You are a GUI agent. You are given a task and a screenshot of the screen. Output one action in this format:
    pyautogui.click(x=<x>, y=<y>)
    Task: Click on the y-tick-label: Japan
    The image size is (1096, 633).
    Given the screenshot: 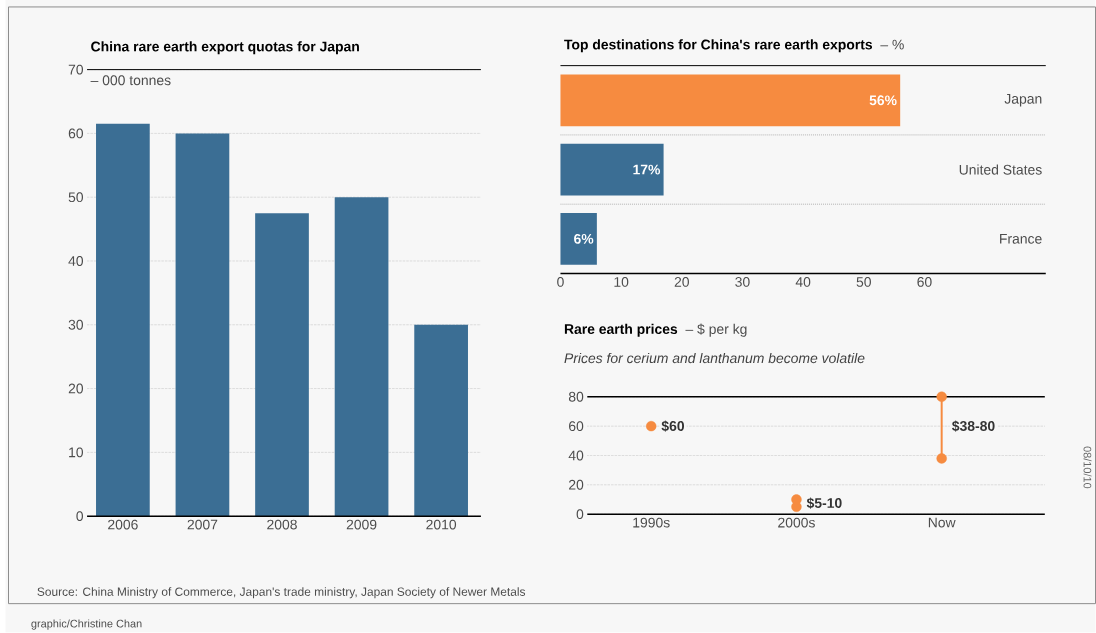 What is the action you would take?
    pyautogui.click(x=1023, y=100)
    